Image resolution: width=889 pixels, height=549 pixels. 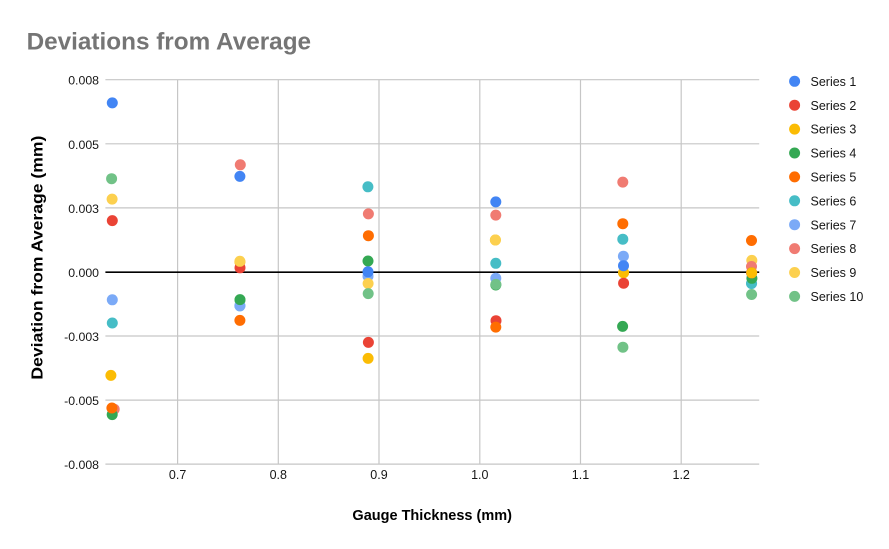 I want to click on svg-text: Series 9, so click(x=834, y=273).